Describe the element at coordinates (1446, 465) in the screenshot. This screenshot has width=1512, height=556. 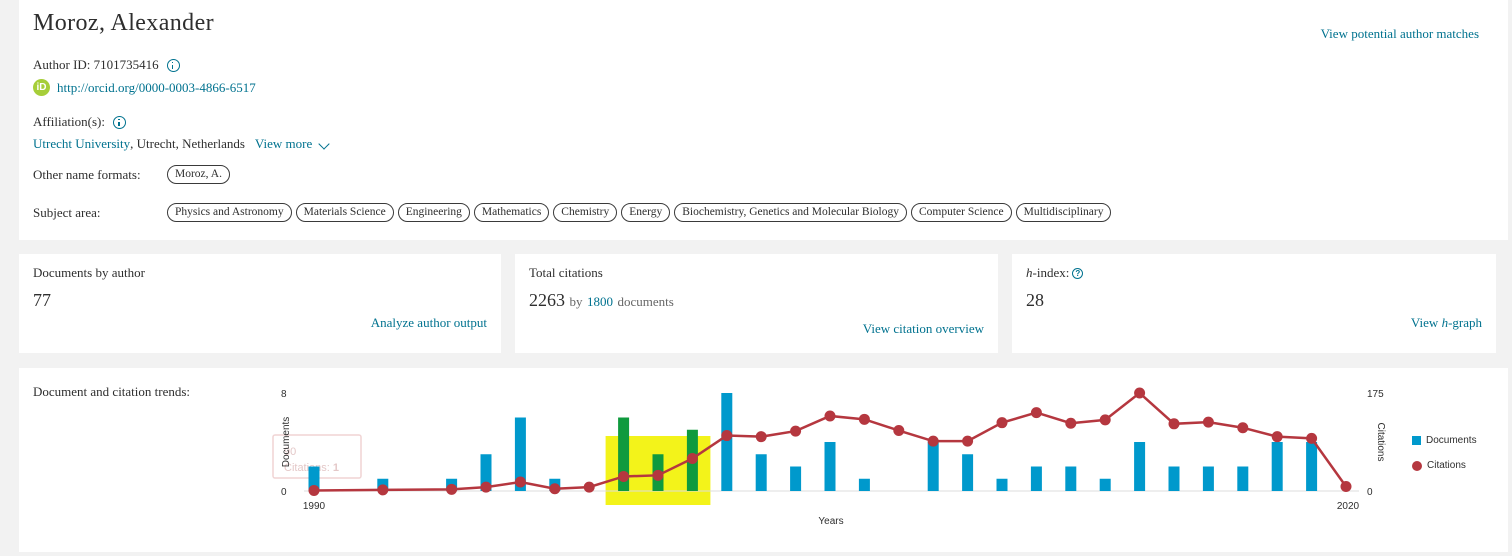
I see `legend-citations-label: Citations` at that location.